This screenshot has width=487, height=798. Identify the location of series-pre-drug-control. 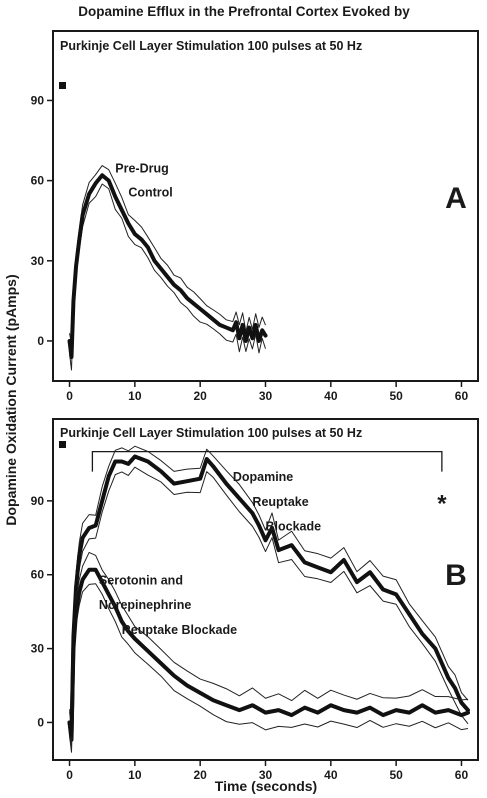
(167, 266).